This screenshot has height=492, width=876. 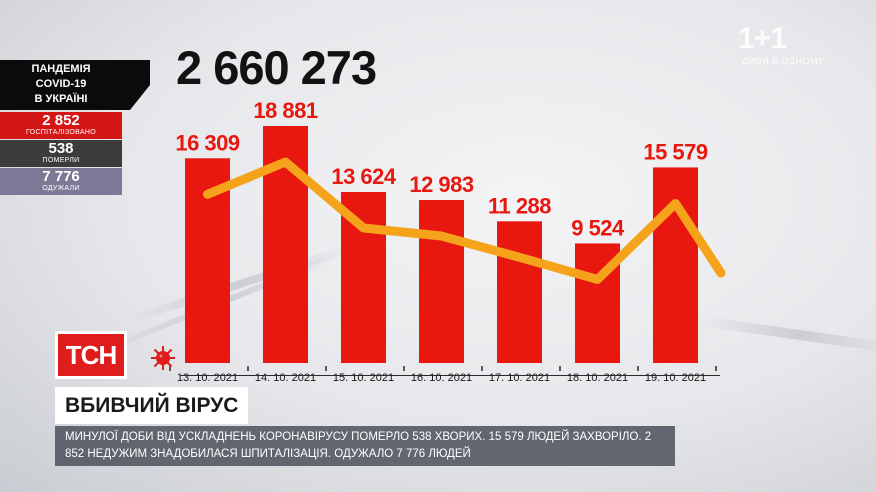 I want to click on stat-died: 538 ПОМЕРЛИ, so click(x=61, y=153).